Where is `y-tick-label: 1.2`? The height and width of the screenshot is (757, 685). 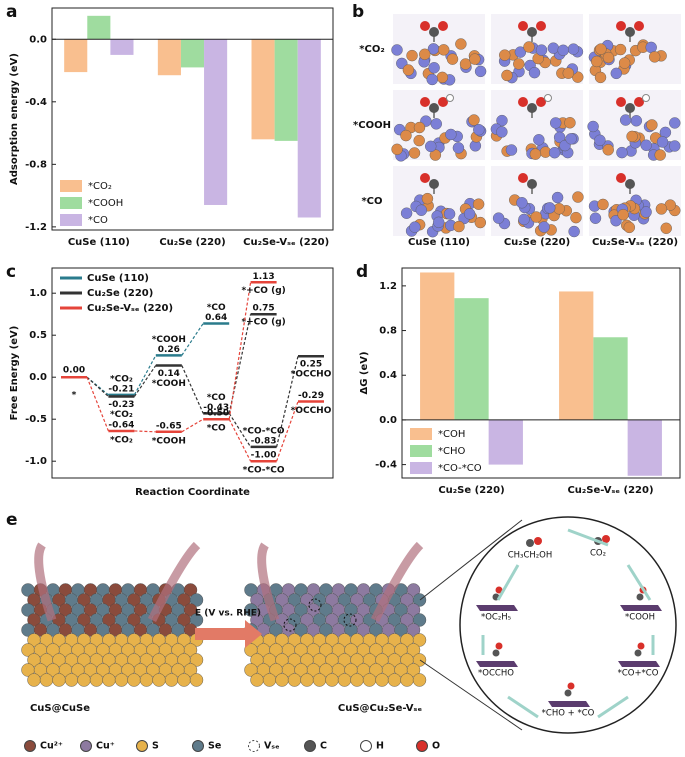
y-tick-label: 1.2 is located at coordinates (388, 286).